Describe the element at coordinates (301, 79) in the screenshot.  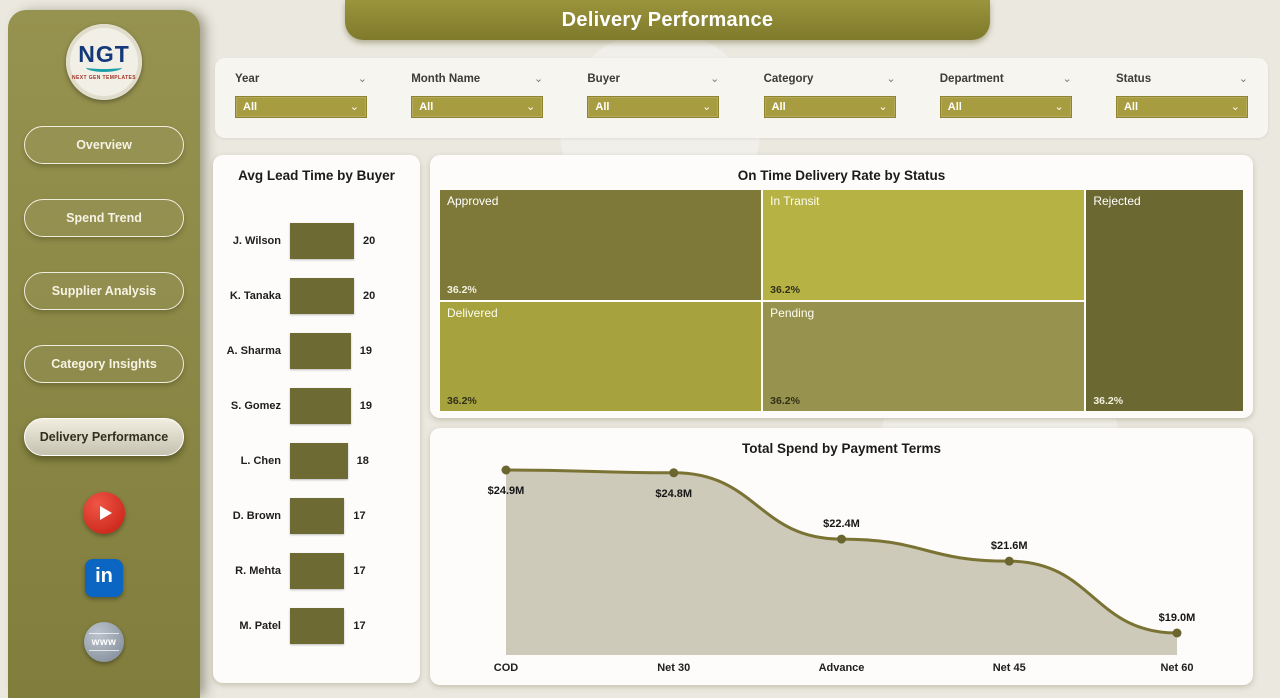
I see `filter-header: Year ⌄` at that location.